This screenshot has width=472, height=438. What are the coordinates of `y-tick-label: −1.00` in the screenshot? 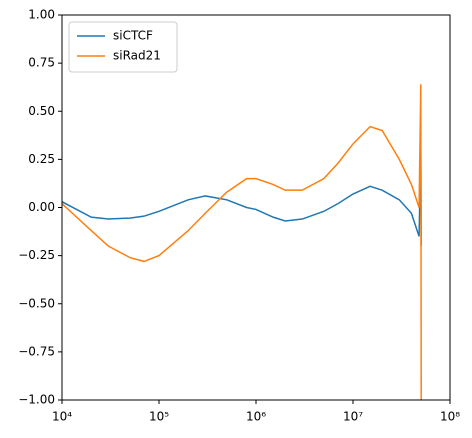 It's located at (36, 400).